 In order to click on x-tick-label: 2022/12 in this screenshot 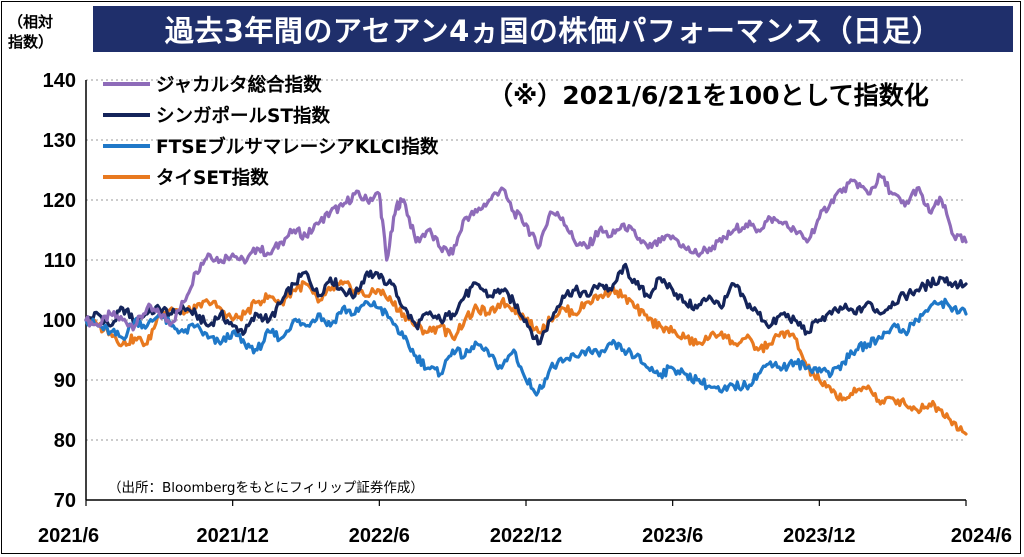, I will do `click(526, 536)`.